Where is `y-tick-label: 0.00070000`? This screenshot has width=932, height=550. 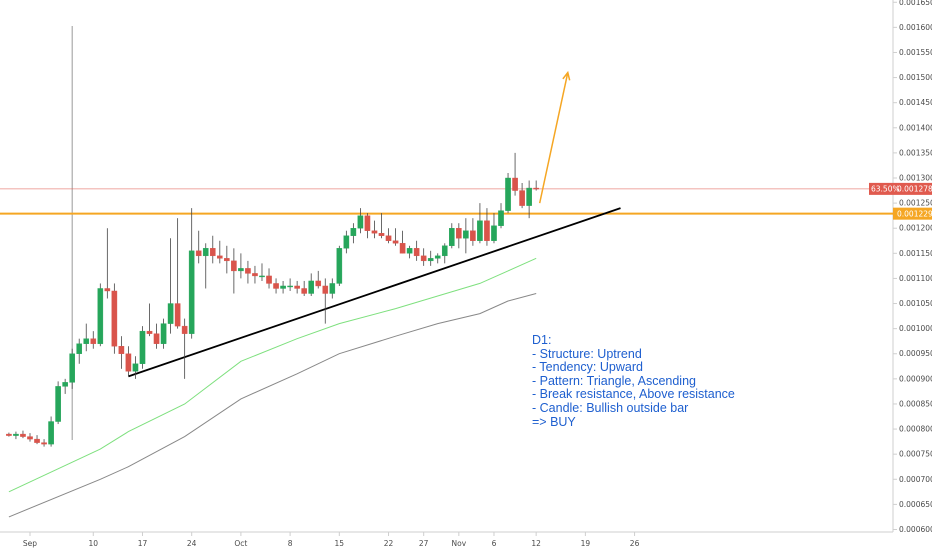
y-tick-label: 0.00070000 is located at coordinates (915, 479).